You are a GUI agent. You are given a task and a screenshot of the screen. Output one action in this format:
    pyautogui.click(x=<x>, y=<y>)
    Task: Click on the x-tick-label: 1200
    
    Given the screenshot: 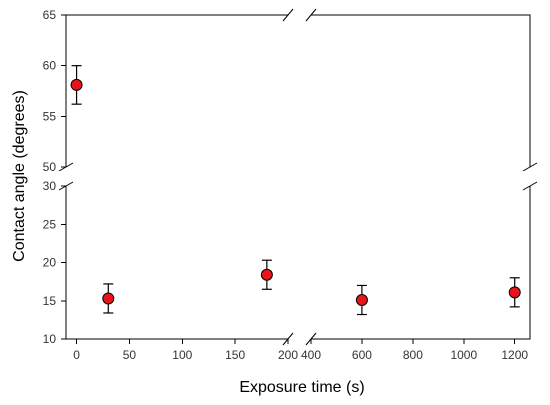 What is the action you would take?
    pyautogui.click(x=514, y=355)
    